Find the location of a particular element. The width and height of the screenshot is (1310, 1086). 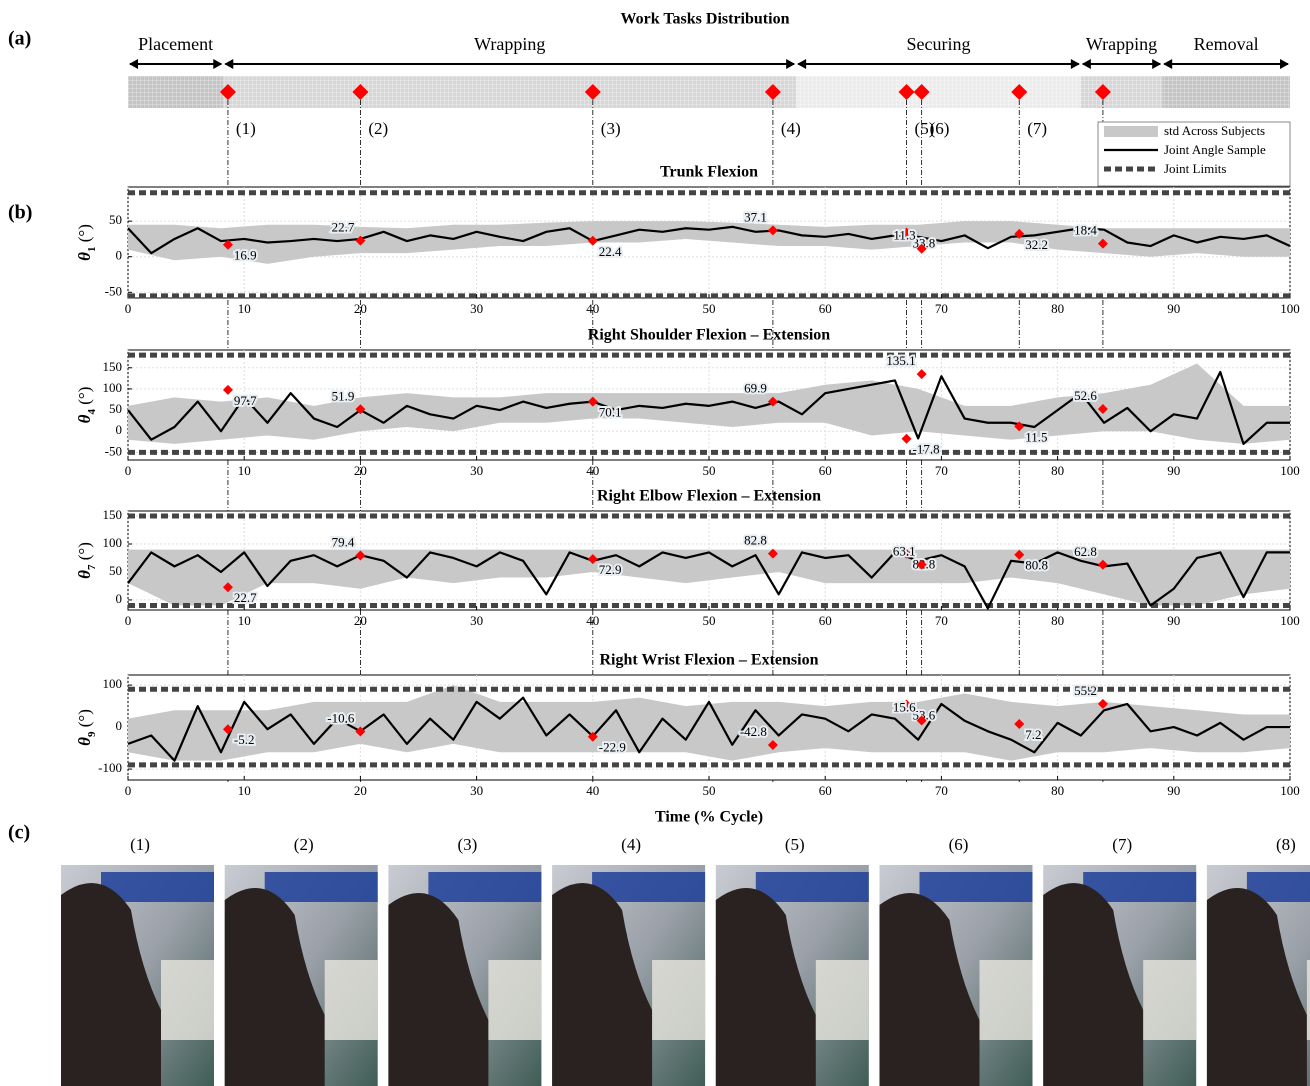

x-tick-label: 60 is located at coordinates (825, 620).